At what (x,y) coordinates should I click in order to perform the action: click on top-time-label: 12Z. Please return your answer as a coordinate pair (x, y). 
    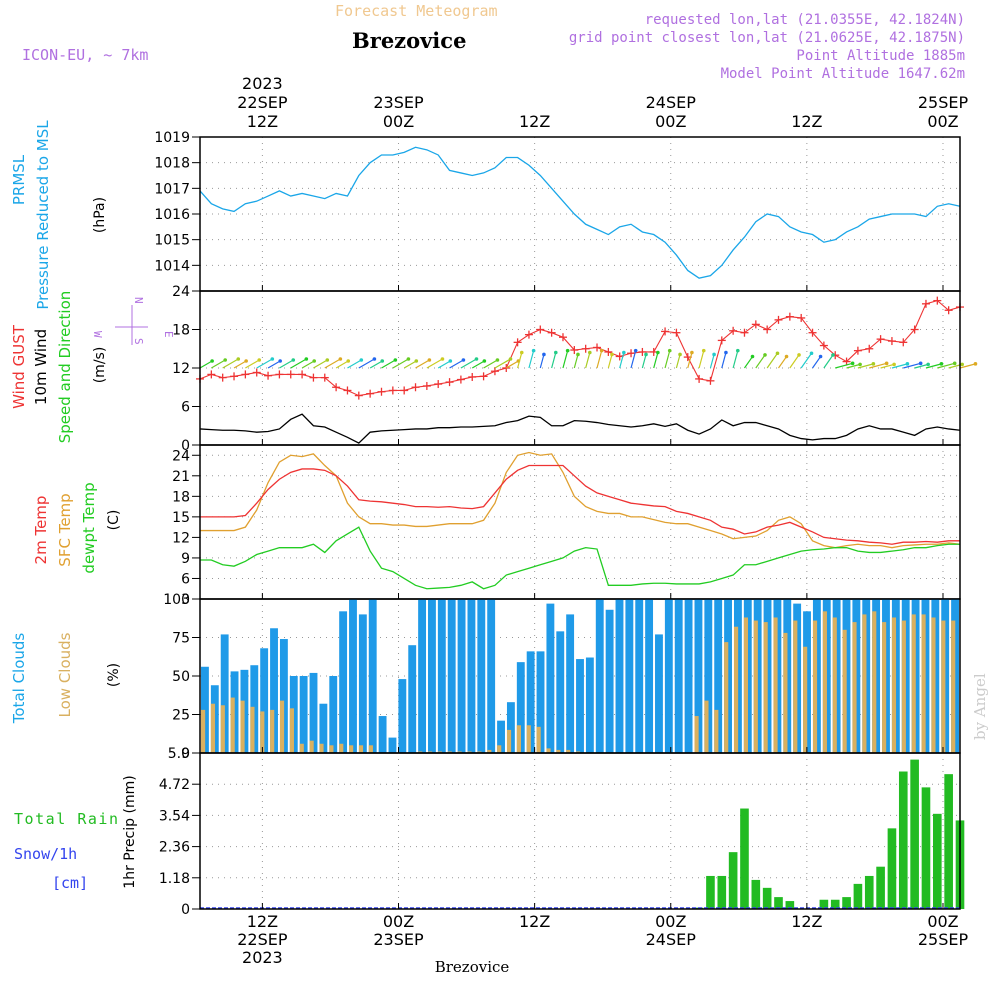
    Looking at the image, I should click on (262, 121).